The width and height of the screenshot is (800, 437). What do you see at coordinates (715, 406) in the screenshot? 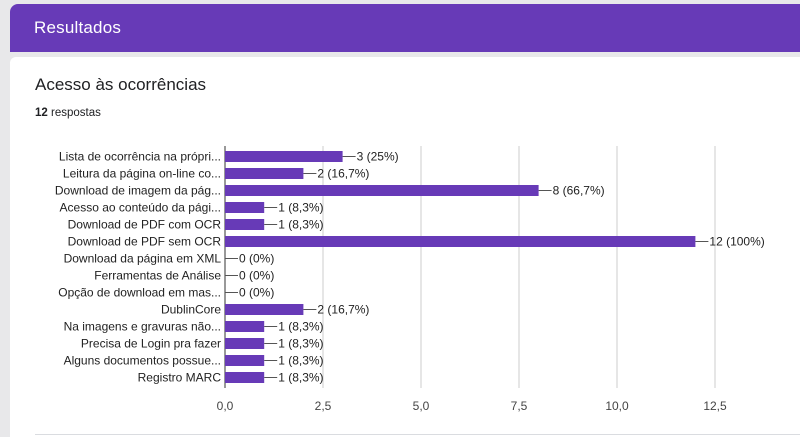
I see `x-tick-label: 12,5` at bounding box center [715, 406].